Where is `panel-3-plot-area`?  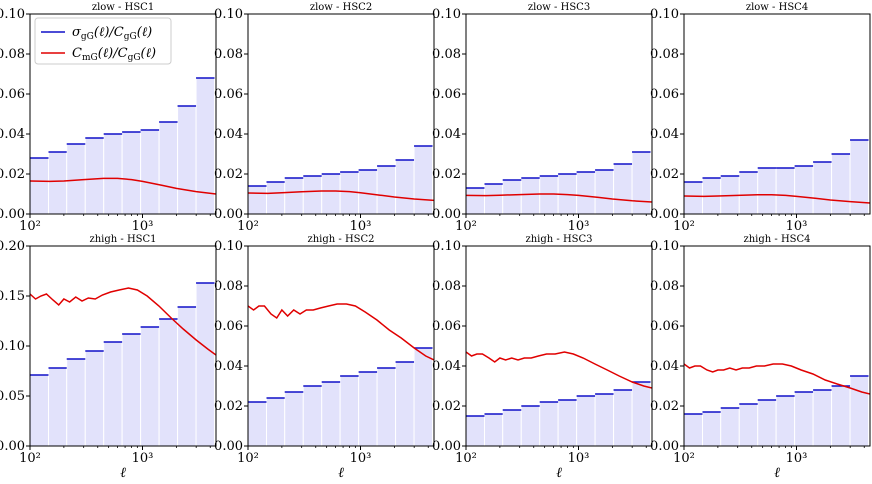
panel-3-plot-area is located at coordinates (559, 182).